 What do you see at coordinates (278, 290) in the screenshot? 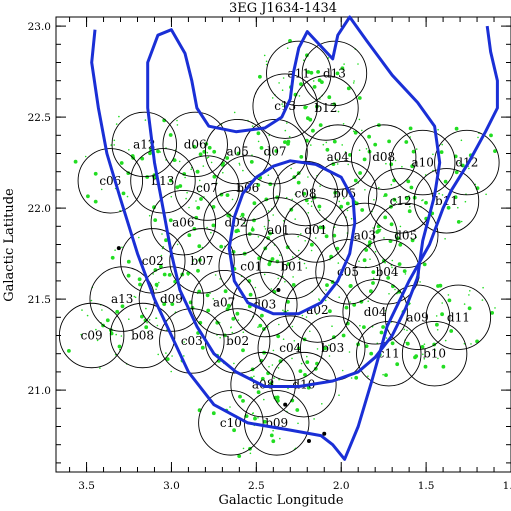
I see `marked-position` at bounding box center [278, 290].